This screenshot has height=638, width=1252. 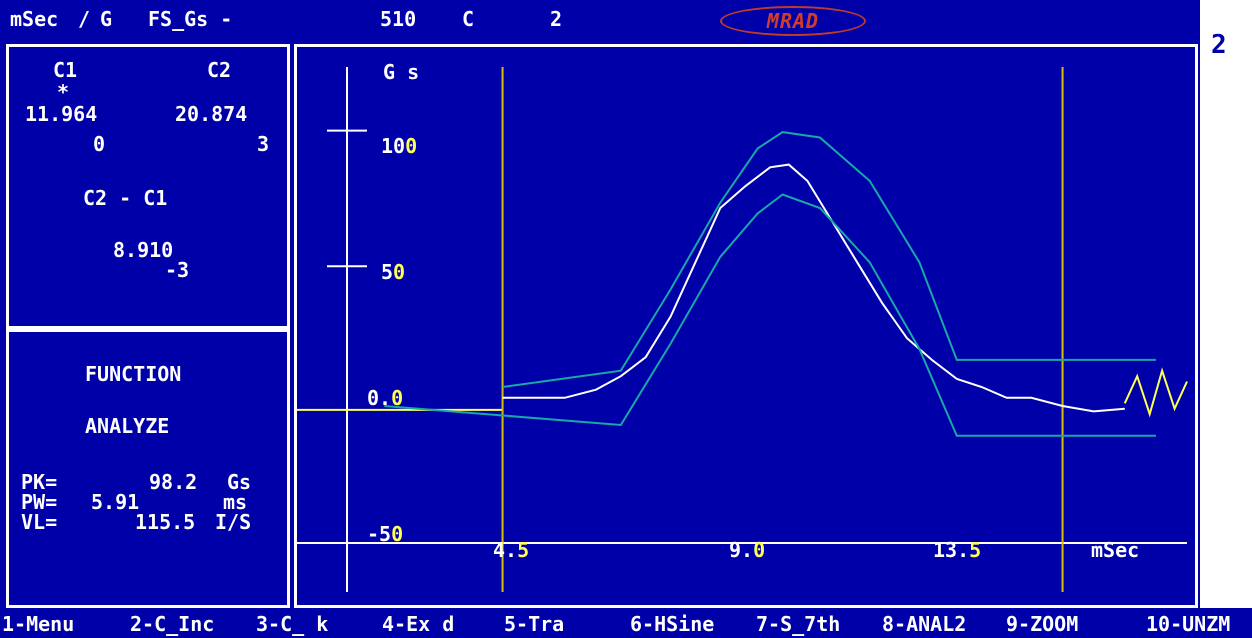 What do you see at coordinates (61, 114) in the screenshot?
I see `cursor1-value: 11.964` at bounding box center [61, 114].